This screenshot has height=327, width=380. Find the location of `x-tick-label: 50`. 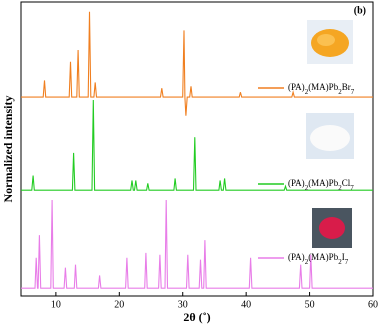

x-tick-label: 50 is located at coordinates (310, 304).